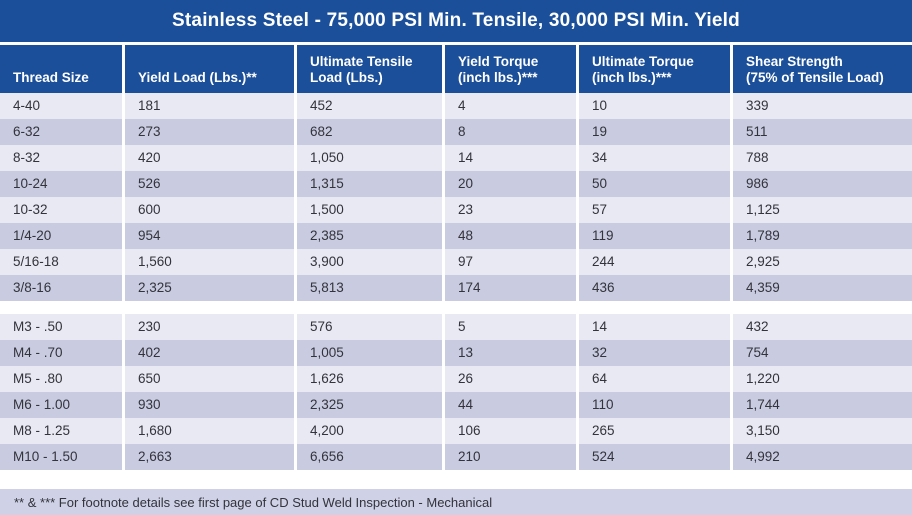  Describe the element at coordinates (208, 158) in the screenshot. I see `table-cell: 420` at that location.